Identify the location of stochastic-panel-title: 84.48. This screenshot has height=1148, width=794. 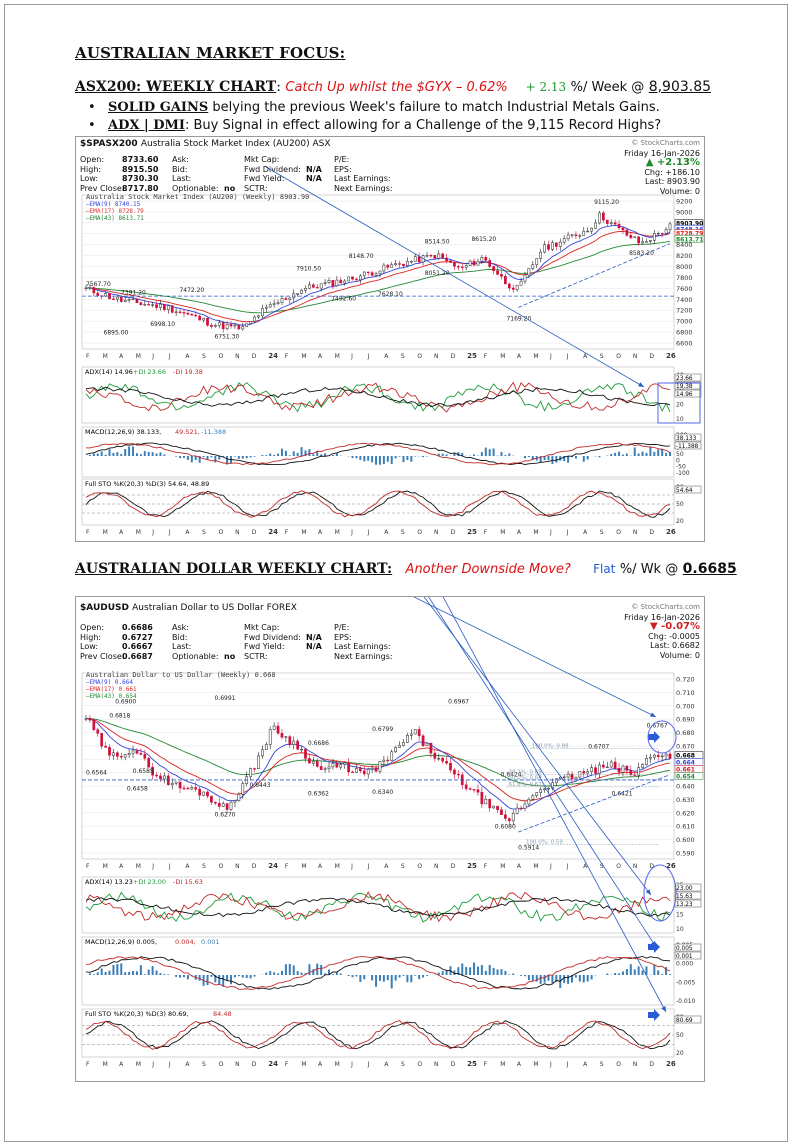
(222, 1014).